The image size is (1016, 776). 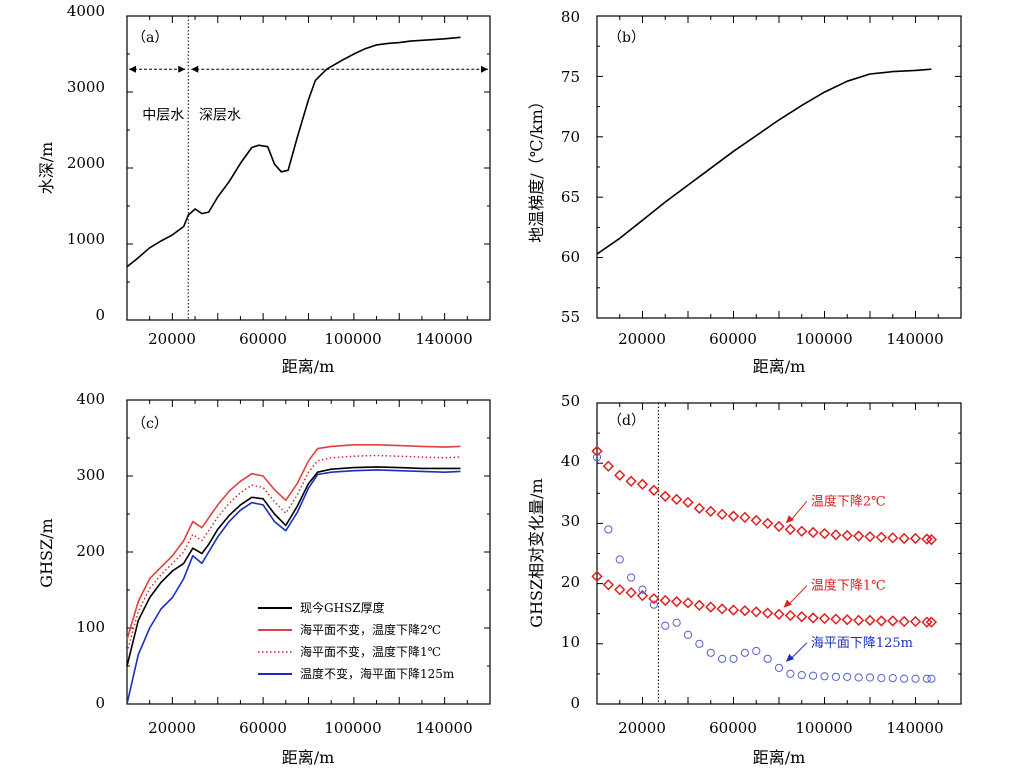 I want to click on panel-label: （a）, so click(x=150, y=38).